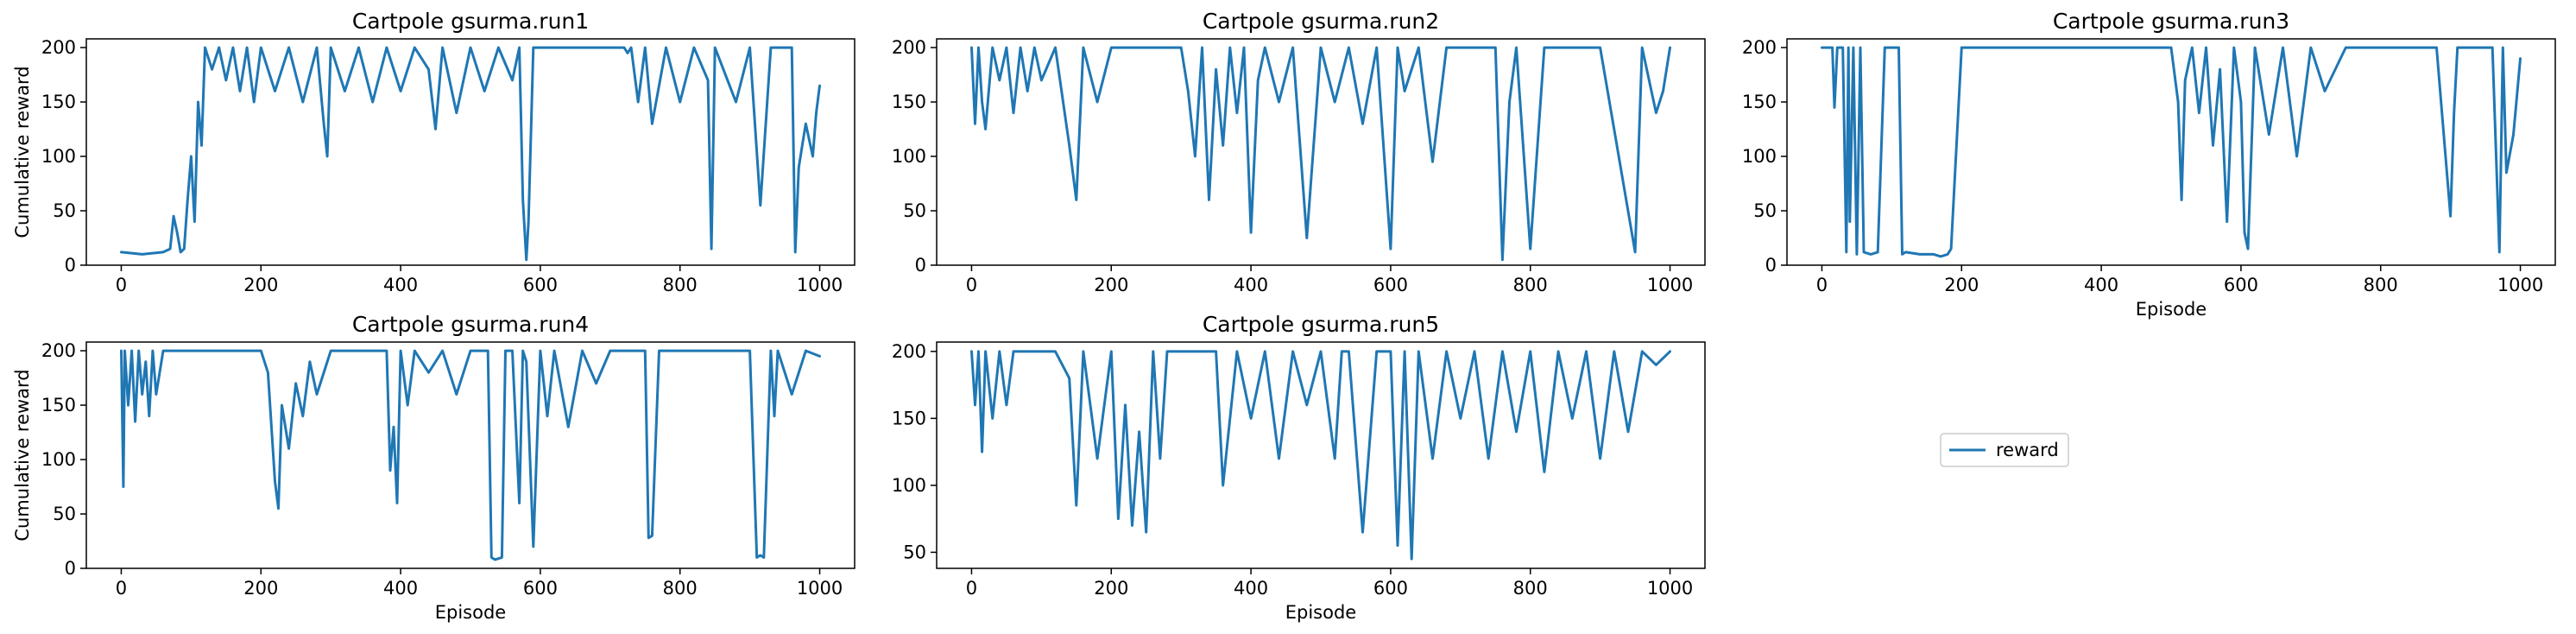  Describe the element at coordinates (909, 418) in the screenshot. I see `chart5-ytick-label-2: 150` at that location.